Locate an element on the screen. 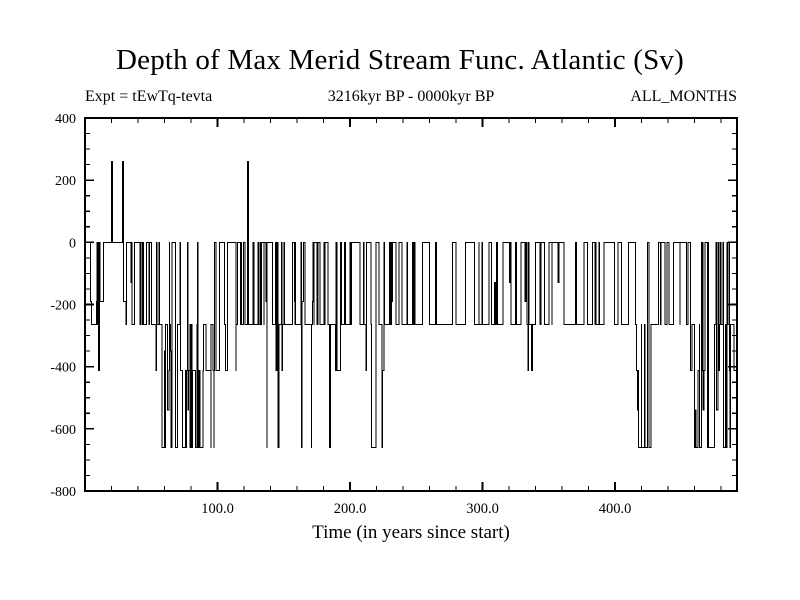 The image size is (800, 600). time-range-label: 3216kyr BP - 0000kyr BP is located at coordinates (411, 96).